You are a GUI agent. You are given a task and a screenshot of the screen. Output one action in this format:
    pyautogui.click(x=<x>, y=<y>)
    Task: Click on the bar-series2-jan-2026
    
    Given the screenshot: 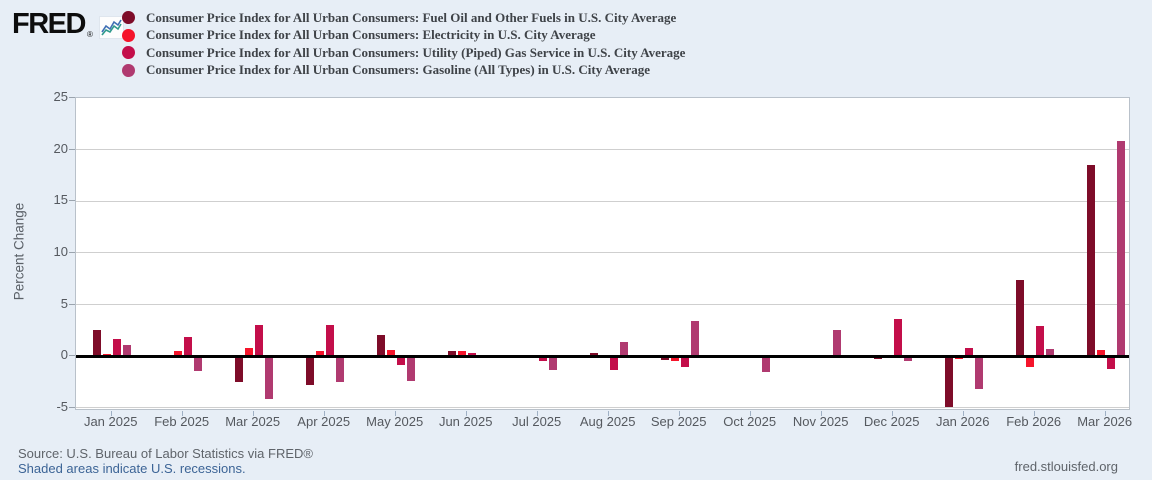 What is the action you would take?
    pyautogui.click(x=968, y=352)
    